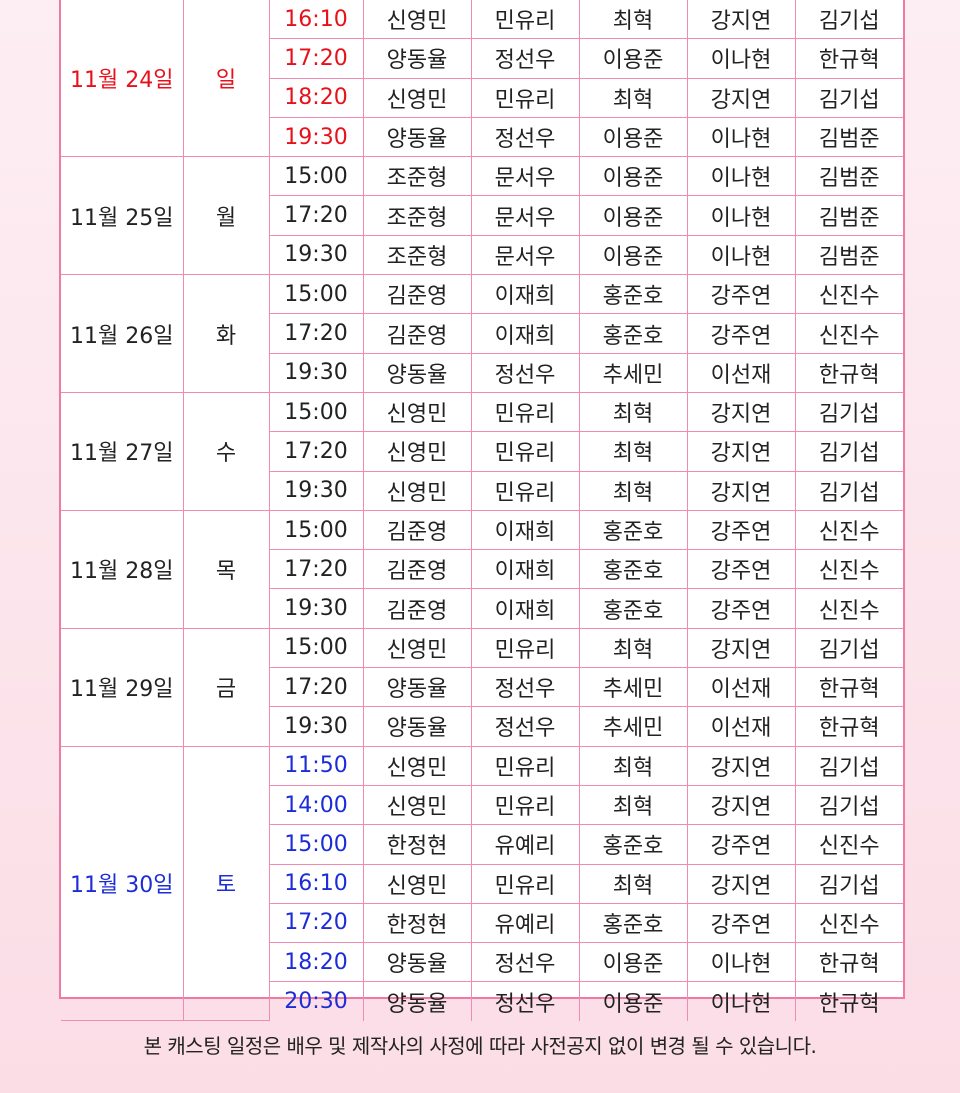 Image resolution: width=960 pixels, height=1093 pixels. Describe the element at coordinates (226, 333) in the screenshot. I see `weekday-cell: 화` at that location.